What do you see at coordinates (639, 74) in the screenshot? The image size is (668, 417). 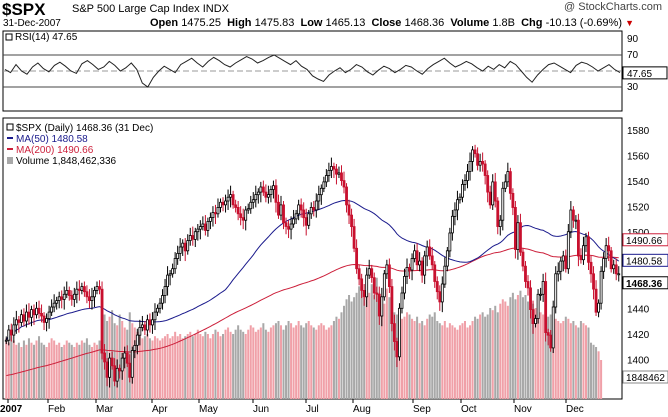 I see `rsi-value-label: 47.65` at bounding box center [639, 74].